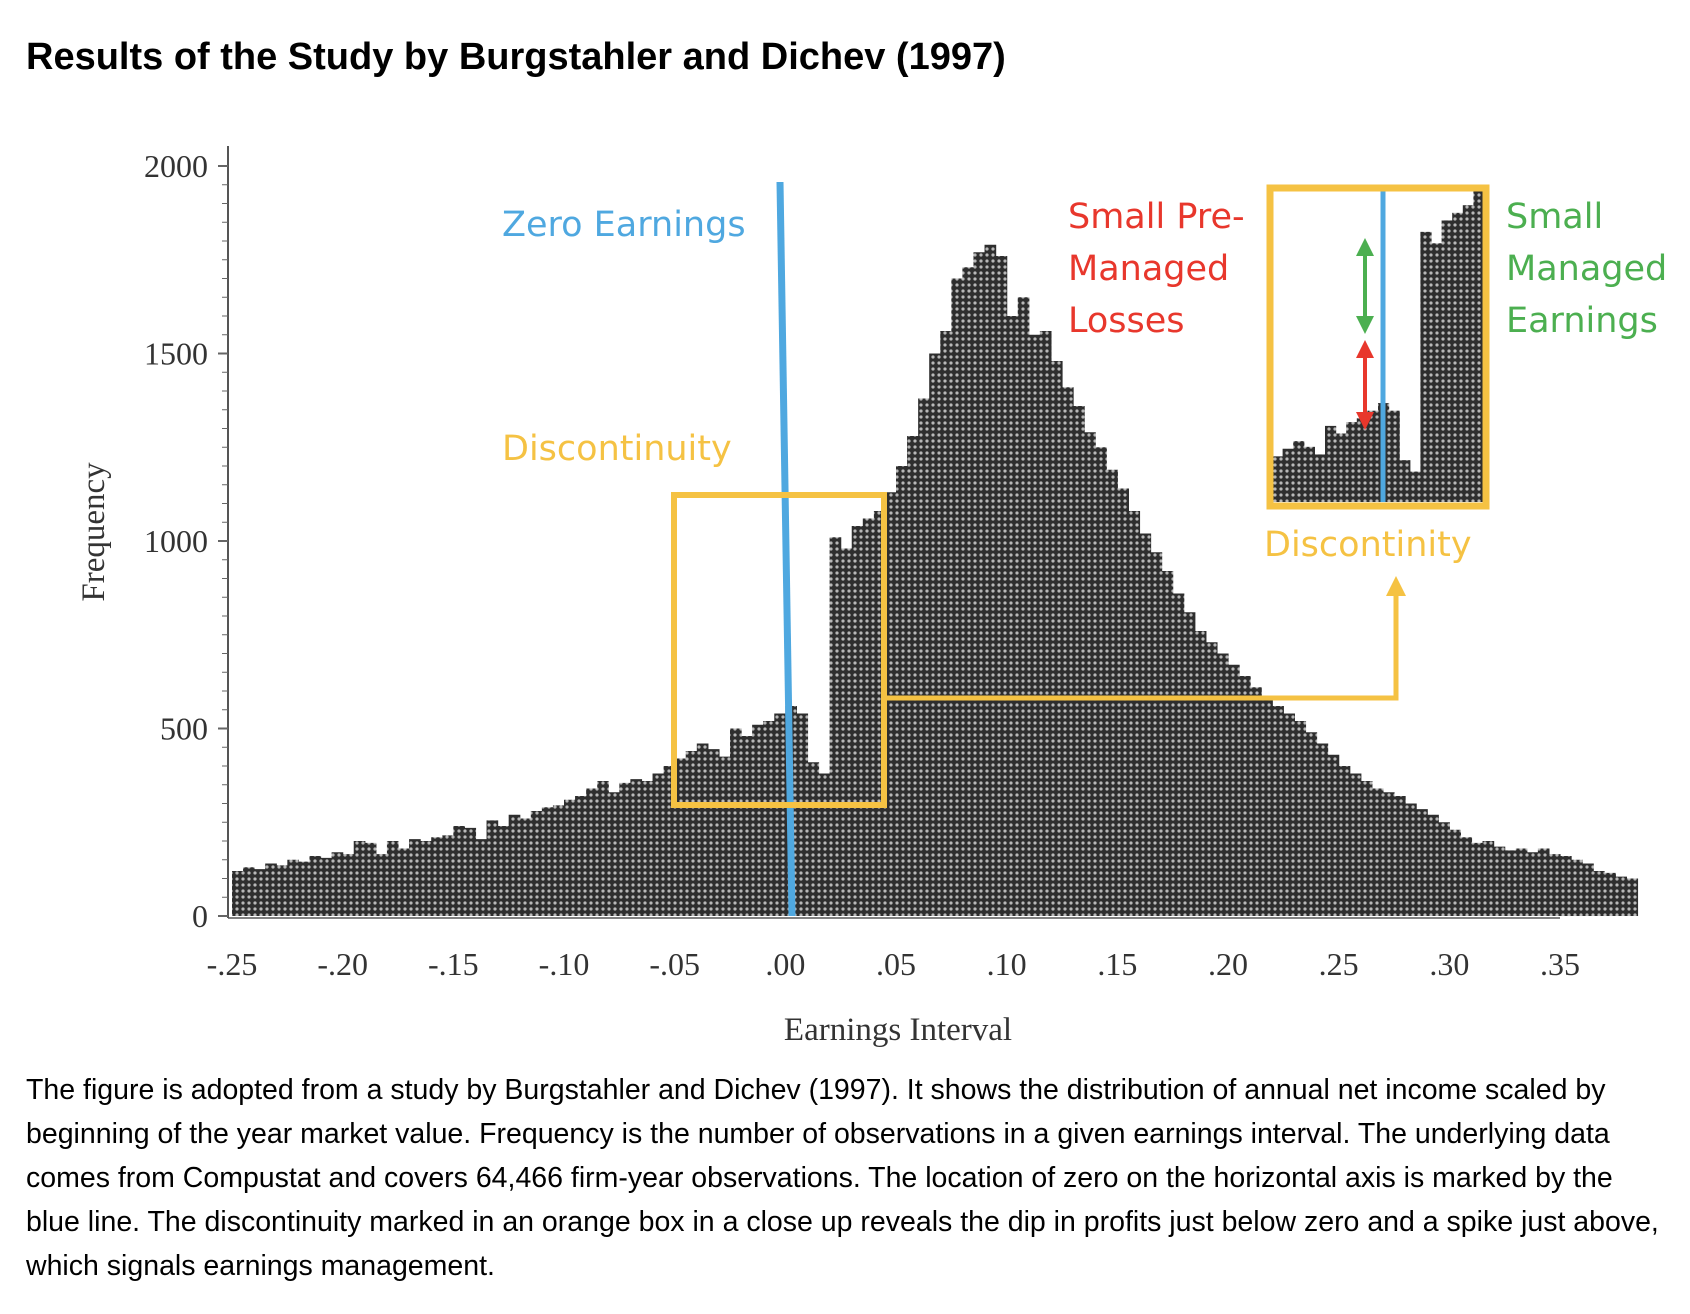 The width and height of the screenshot is (1690, 1314). What do you see at coordinates (624, 225) in the screenshot?
I see `zero-earnings-label: Zero Earnings` at bounding box center [624, 225].